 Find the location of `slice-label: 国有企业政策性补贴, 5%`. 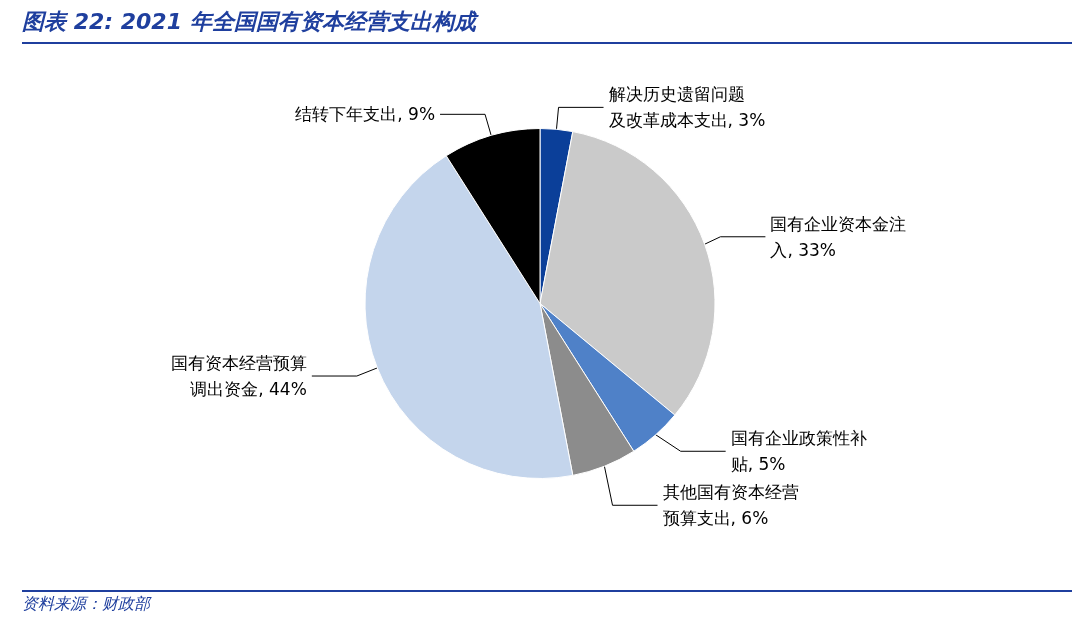

slice-label: 国有企业政策性补贴, 5% is located at coordinates (798, 451).